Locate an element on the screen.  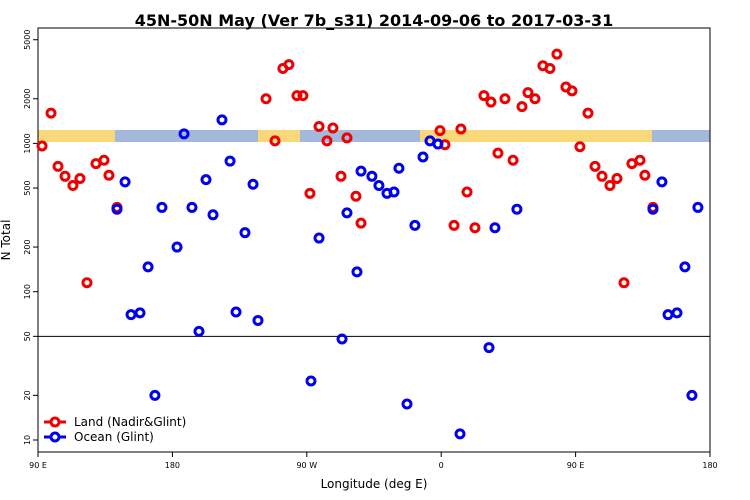
x-tick-label: 0 is located at coordinates (441, 465).